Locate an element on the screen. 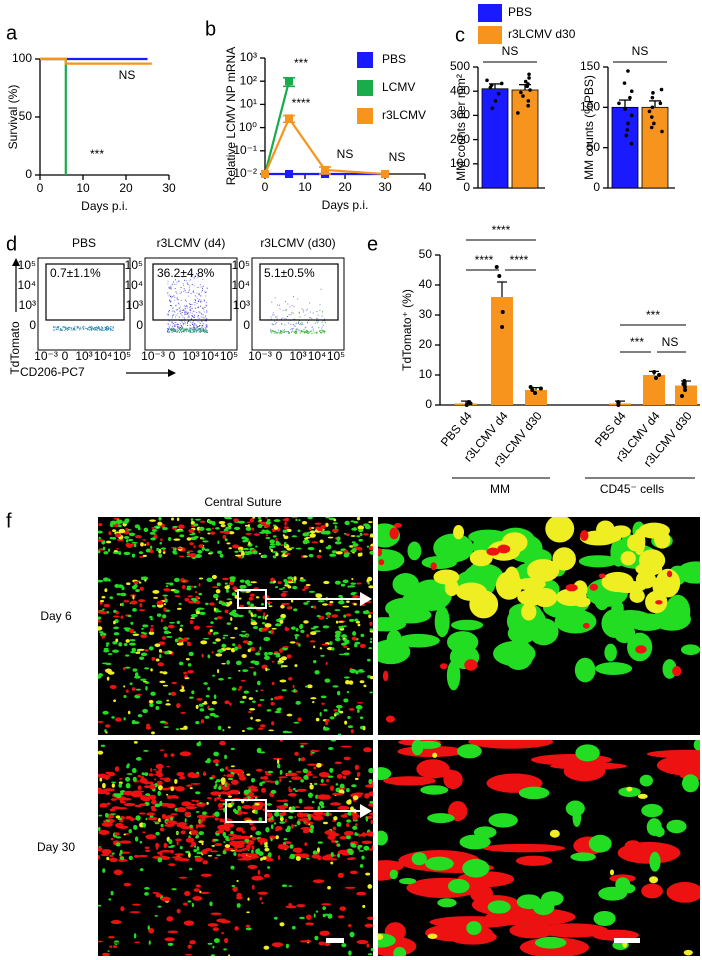 This screenshot has height=960, width=702. x-tick-label: PBS d4 is located at coordinates (456, 429).